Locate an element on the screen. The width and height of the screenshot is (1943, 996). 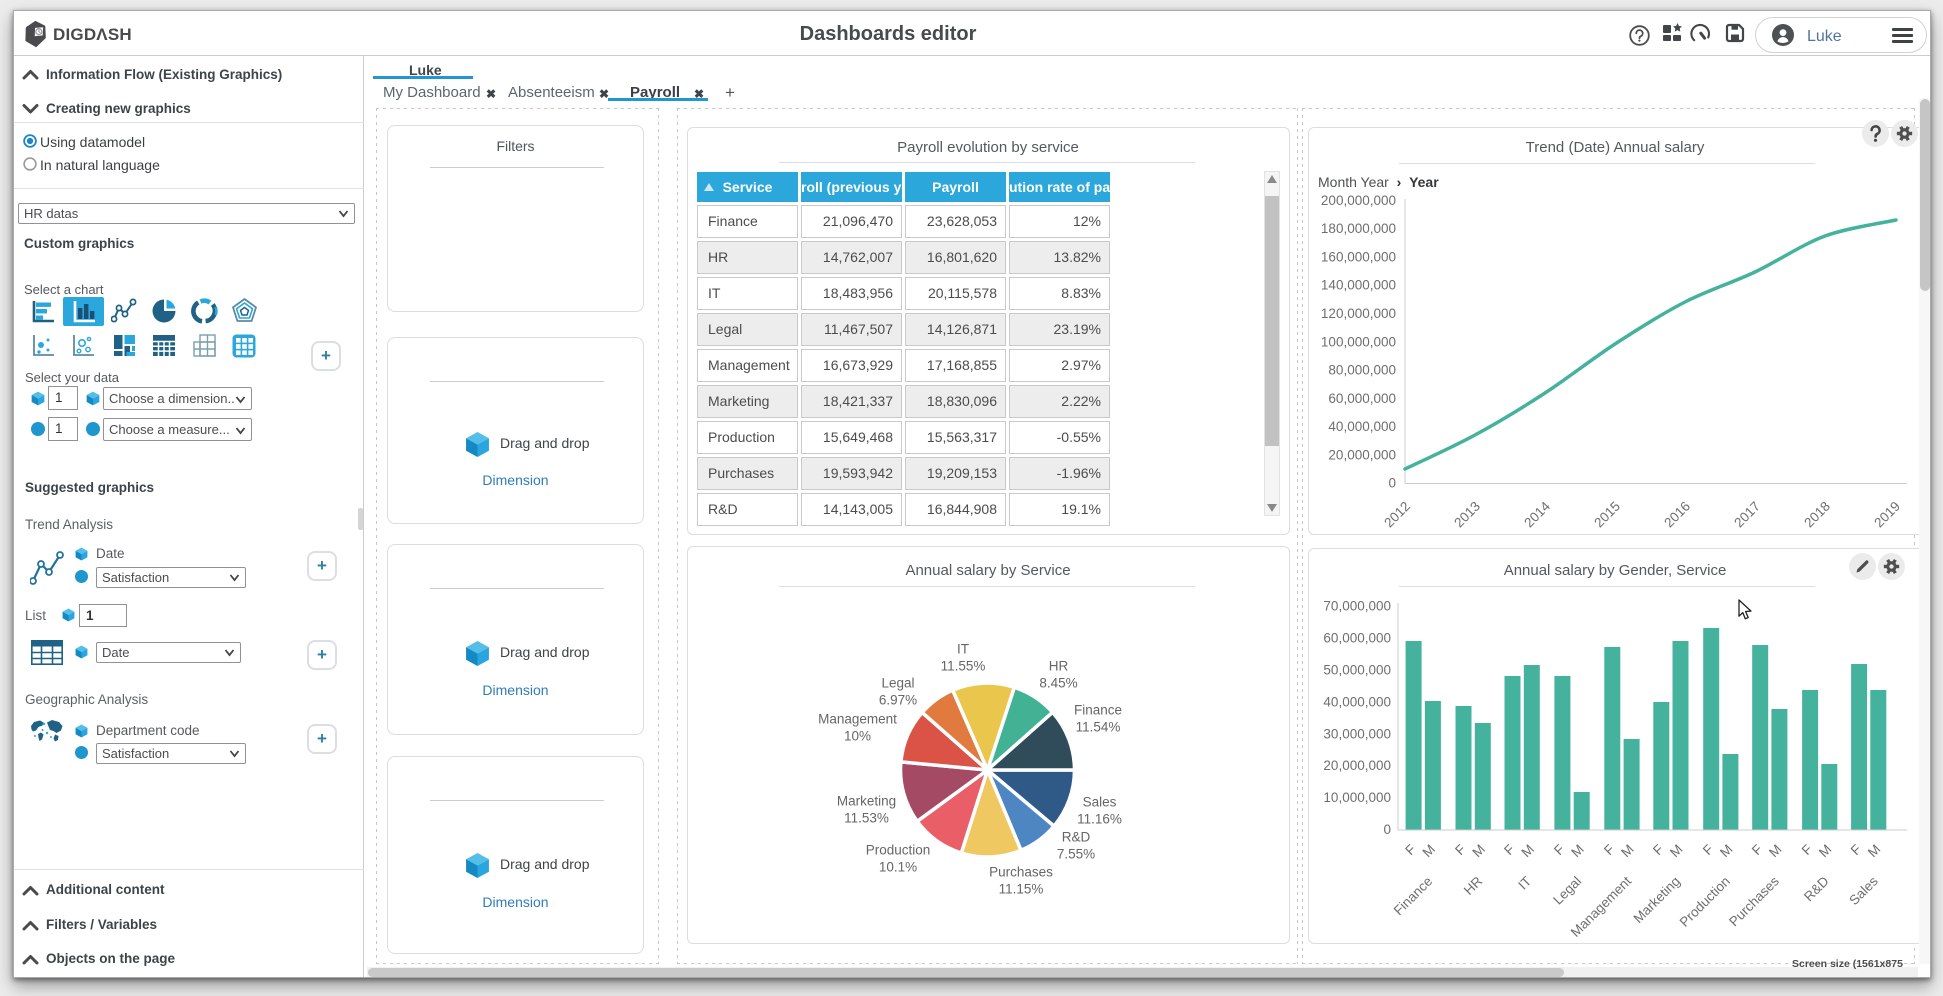
svg-text: 200,000,000 is located at coordinates (1358, 200).